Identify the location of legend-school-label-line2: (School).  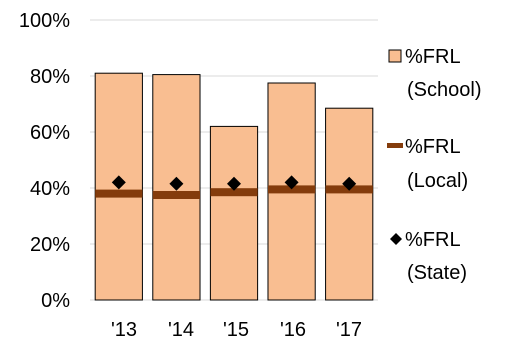
(444, 90).